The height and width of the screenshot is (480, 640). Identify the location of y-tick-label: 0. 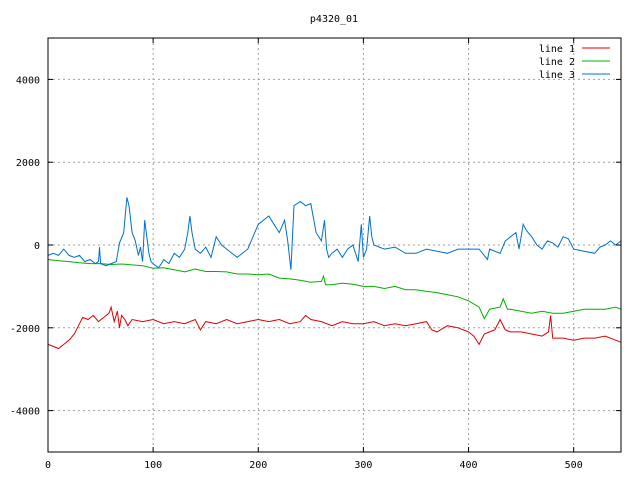
(37, 246).